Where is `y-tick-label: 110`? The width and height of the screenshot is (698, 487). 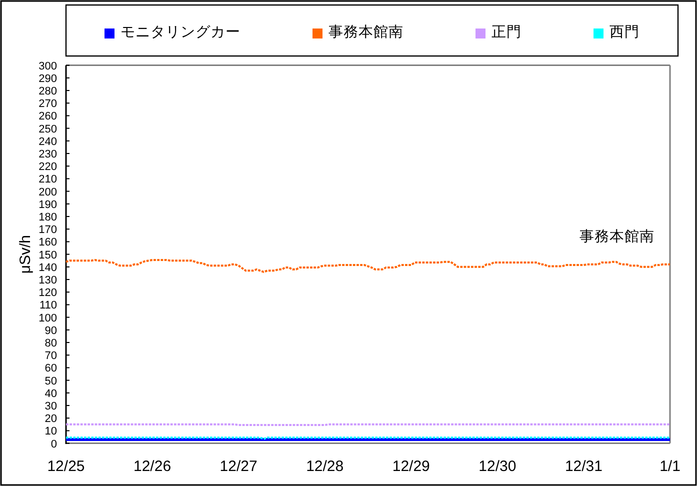 y-tick-label: 110 is located at coordinates (48, 306).